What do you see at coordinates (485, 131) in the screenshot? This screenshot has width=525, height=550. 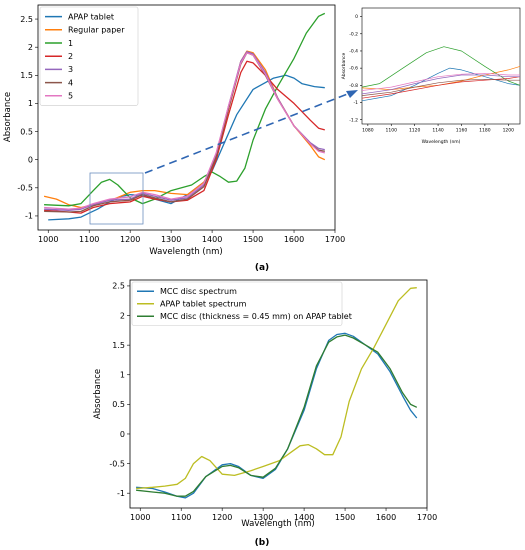 I see `x-tick-label: 1180` at bounding box center [485, 131].